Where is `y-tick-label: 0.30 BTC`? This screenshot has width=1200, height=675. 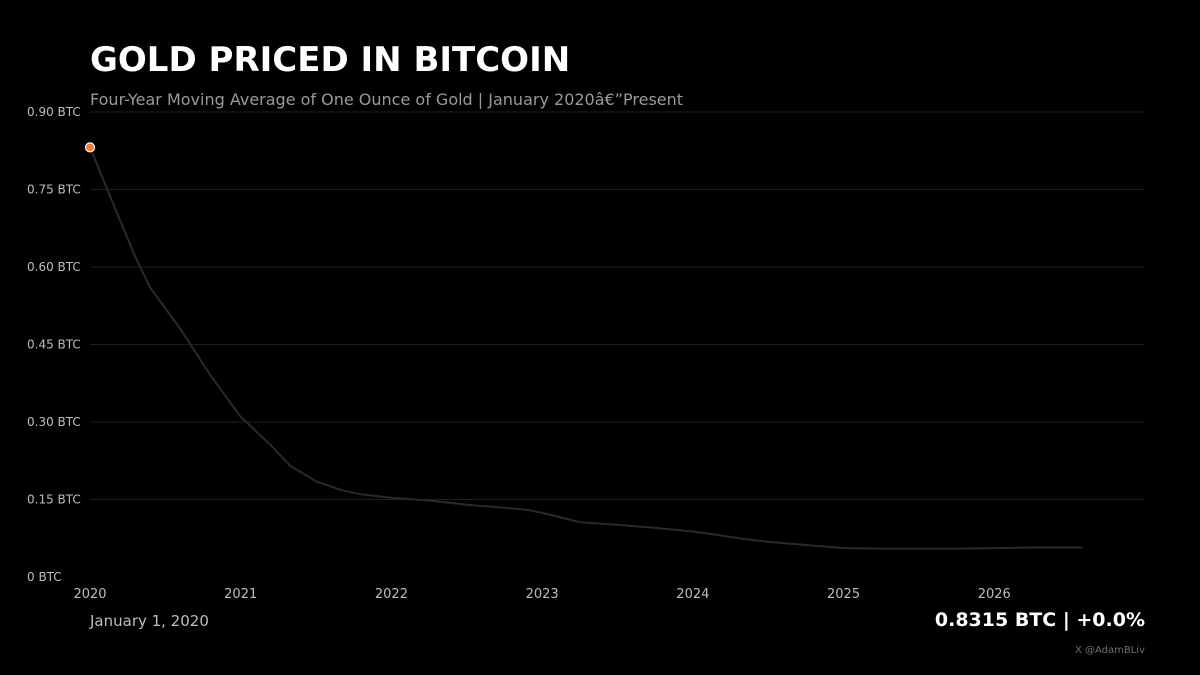
y-tick-label: 0.30 BTC is located at coordinates (54, 422).